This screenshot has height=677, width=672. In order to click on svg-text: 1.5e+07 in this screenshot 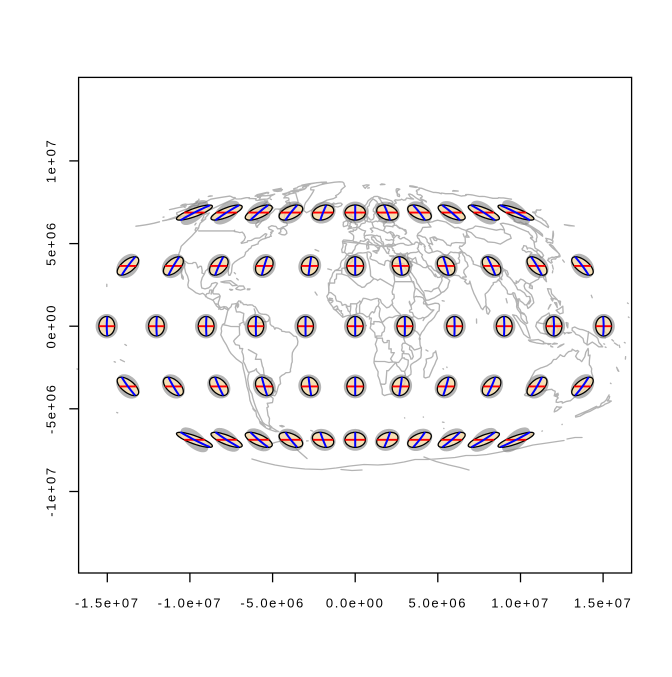, I will do `click(603, 603)`.